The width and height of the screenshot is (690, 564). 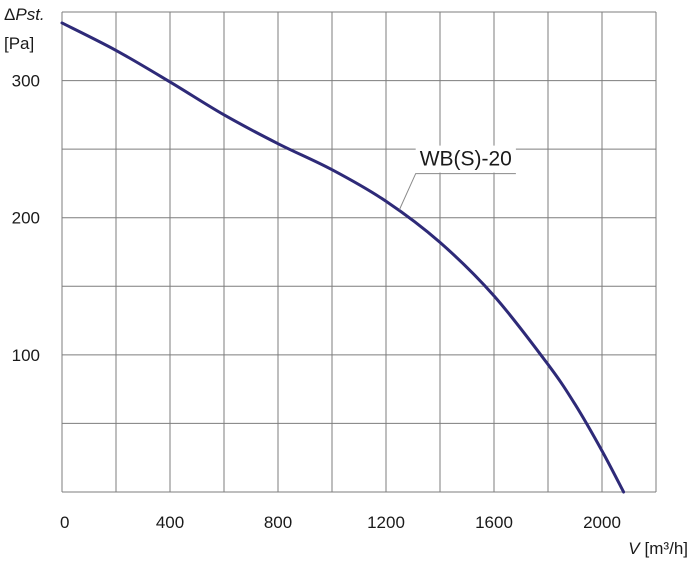 I want to click on x-tick-label: 1600, so click(x=494, y=522).